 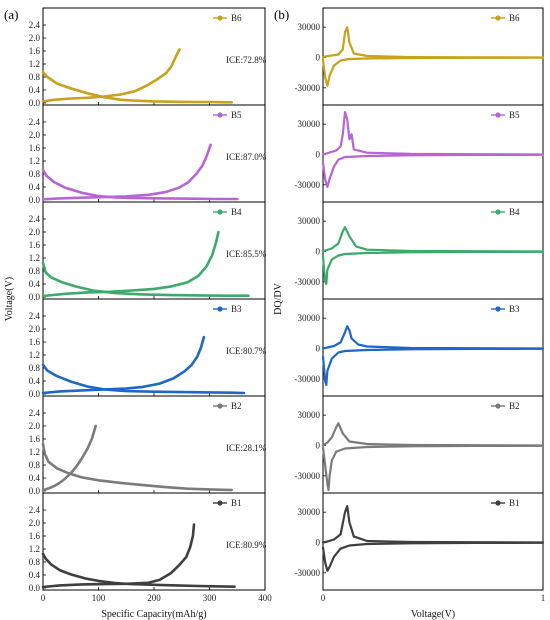 I want to click on x-tick-label: 300, so click(x=210, y=598).